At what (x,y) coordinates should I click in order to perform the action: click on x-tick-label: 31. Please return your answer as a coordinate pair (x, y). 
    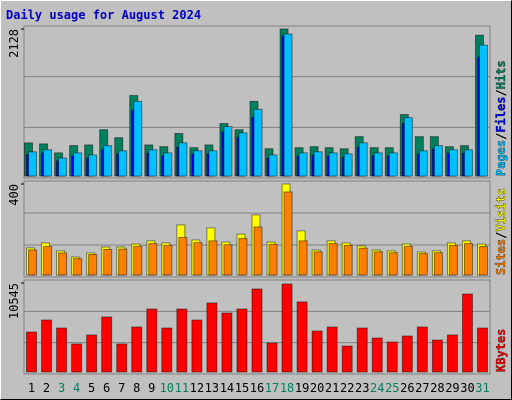
    Looking at the image, I should click on (482, 388).